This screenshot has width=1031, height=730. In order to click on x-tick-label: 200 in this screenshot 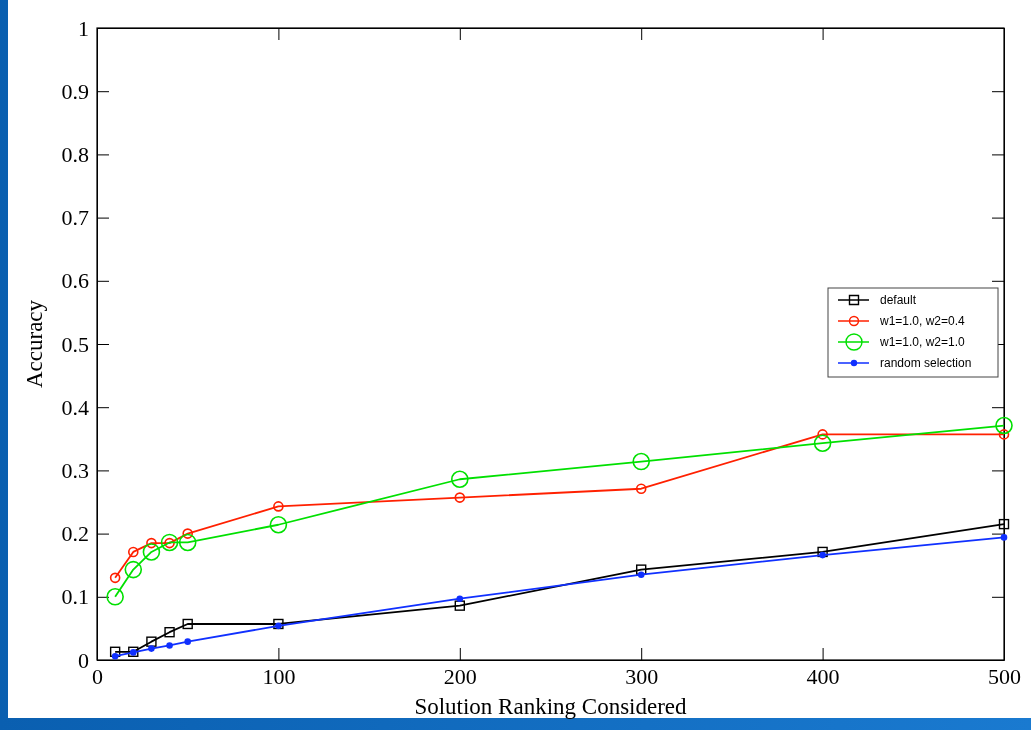, I will do `click(460, 676)`.